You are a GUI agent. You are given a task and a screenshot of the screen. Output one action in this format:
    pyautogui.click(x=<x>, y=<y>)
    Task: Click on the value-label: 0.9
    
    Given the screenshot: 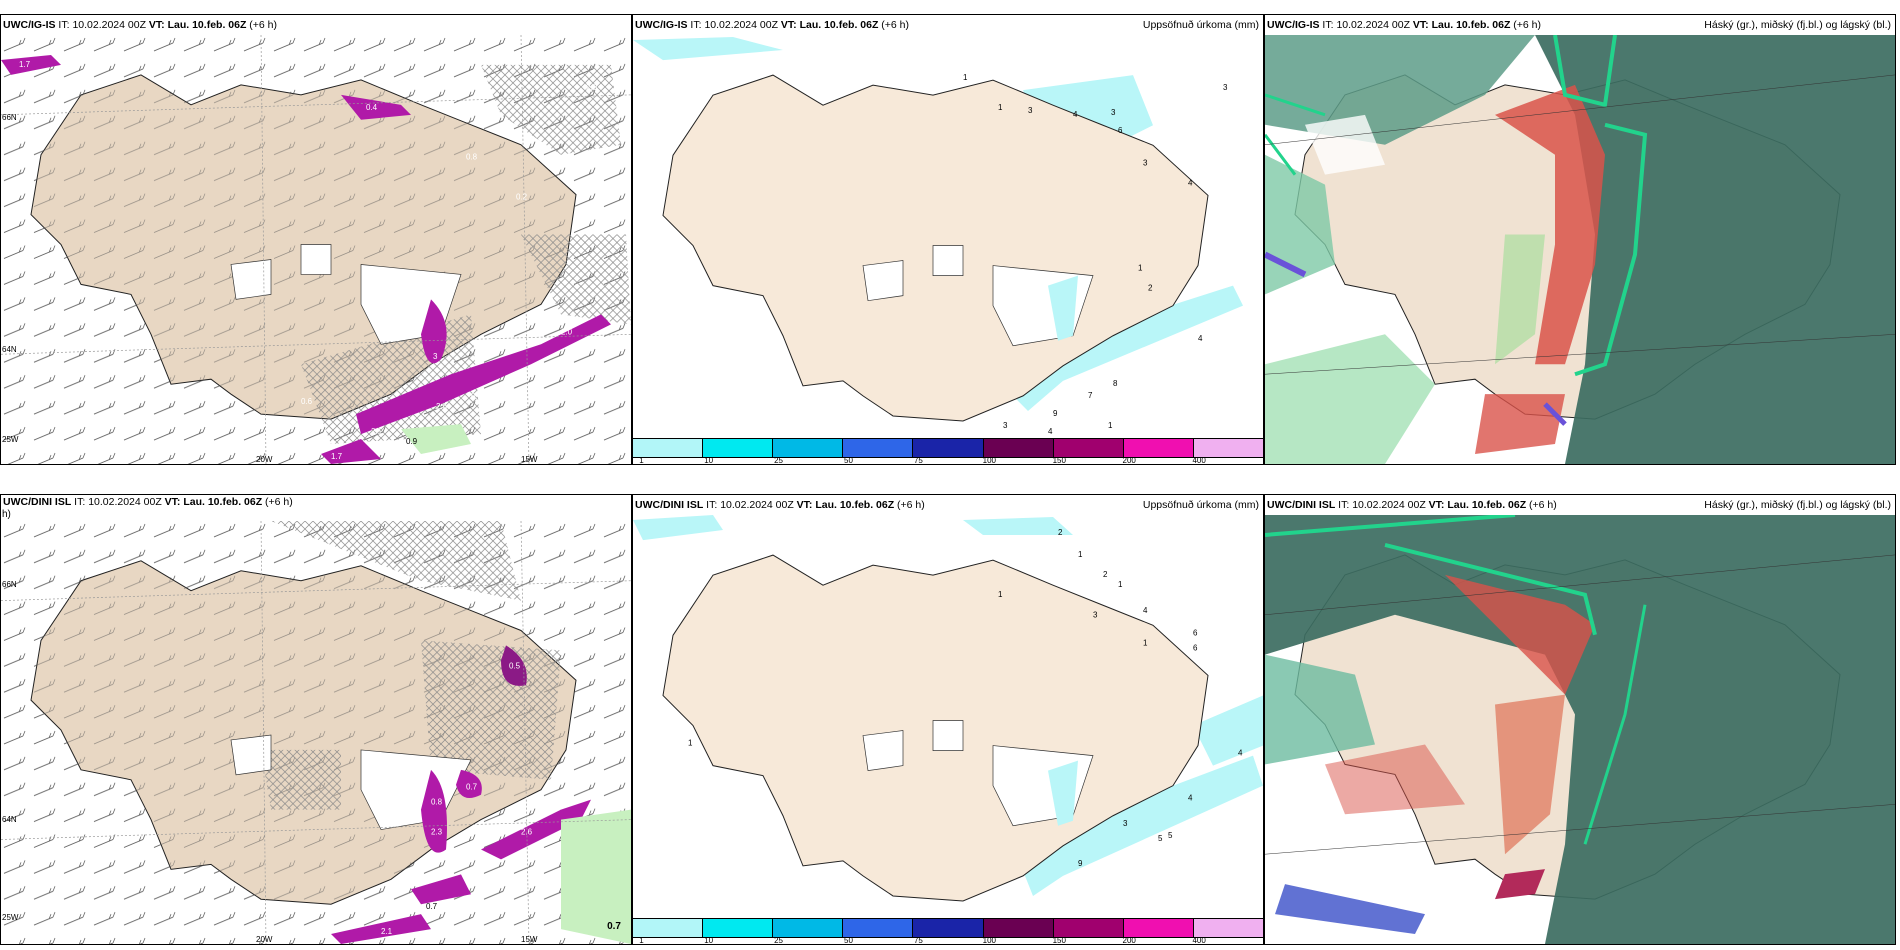 What is the action you would take?
    pyautogui.click(x=412, y=441)
    